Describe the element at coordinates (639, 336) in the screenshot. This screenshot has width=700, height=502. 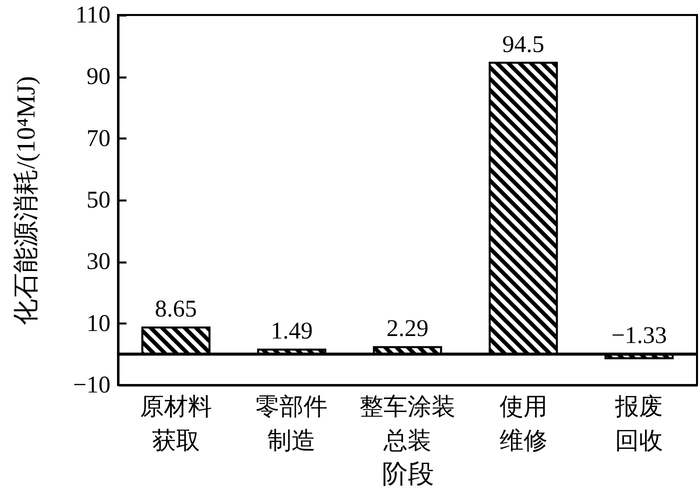
I see `data-label: −1.33` at that location.